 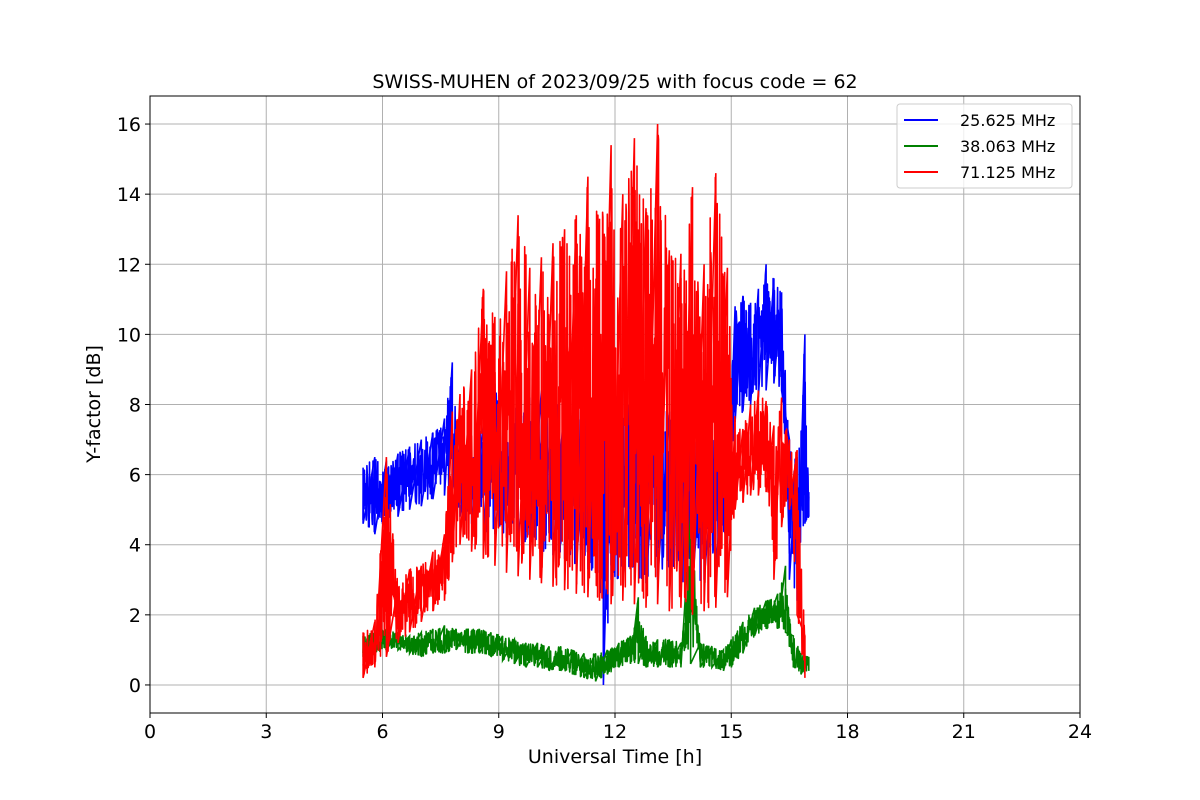 What do you see at coordinates (135, 406) in the screenshot?
I see `y-tick-label: 8` at bounding box center [135, 406].